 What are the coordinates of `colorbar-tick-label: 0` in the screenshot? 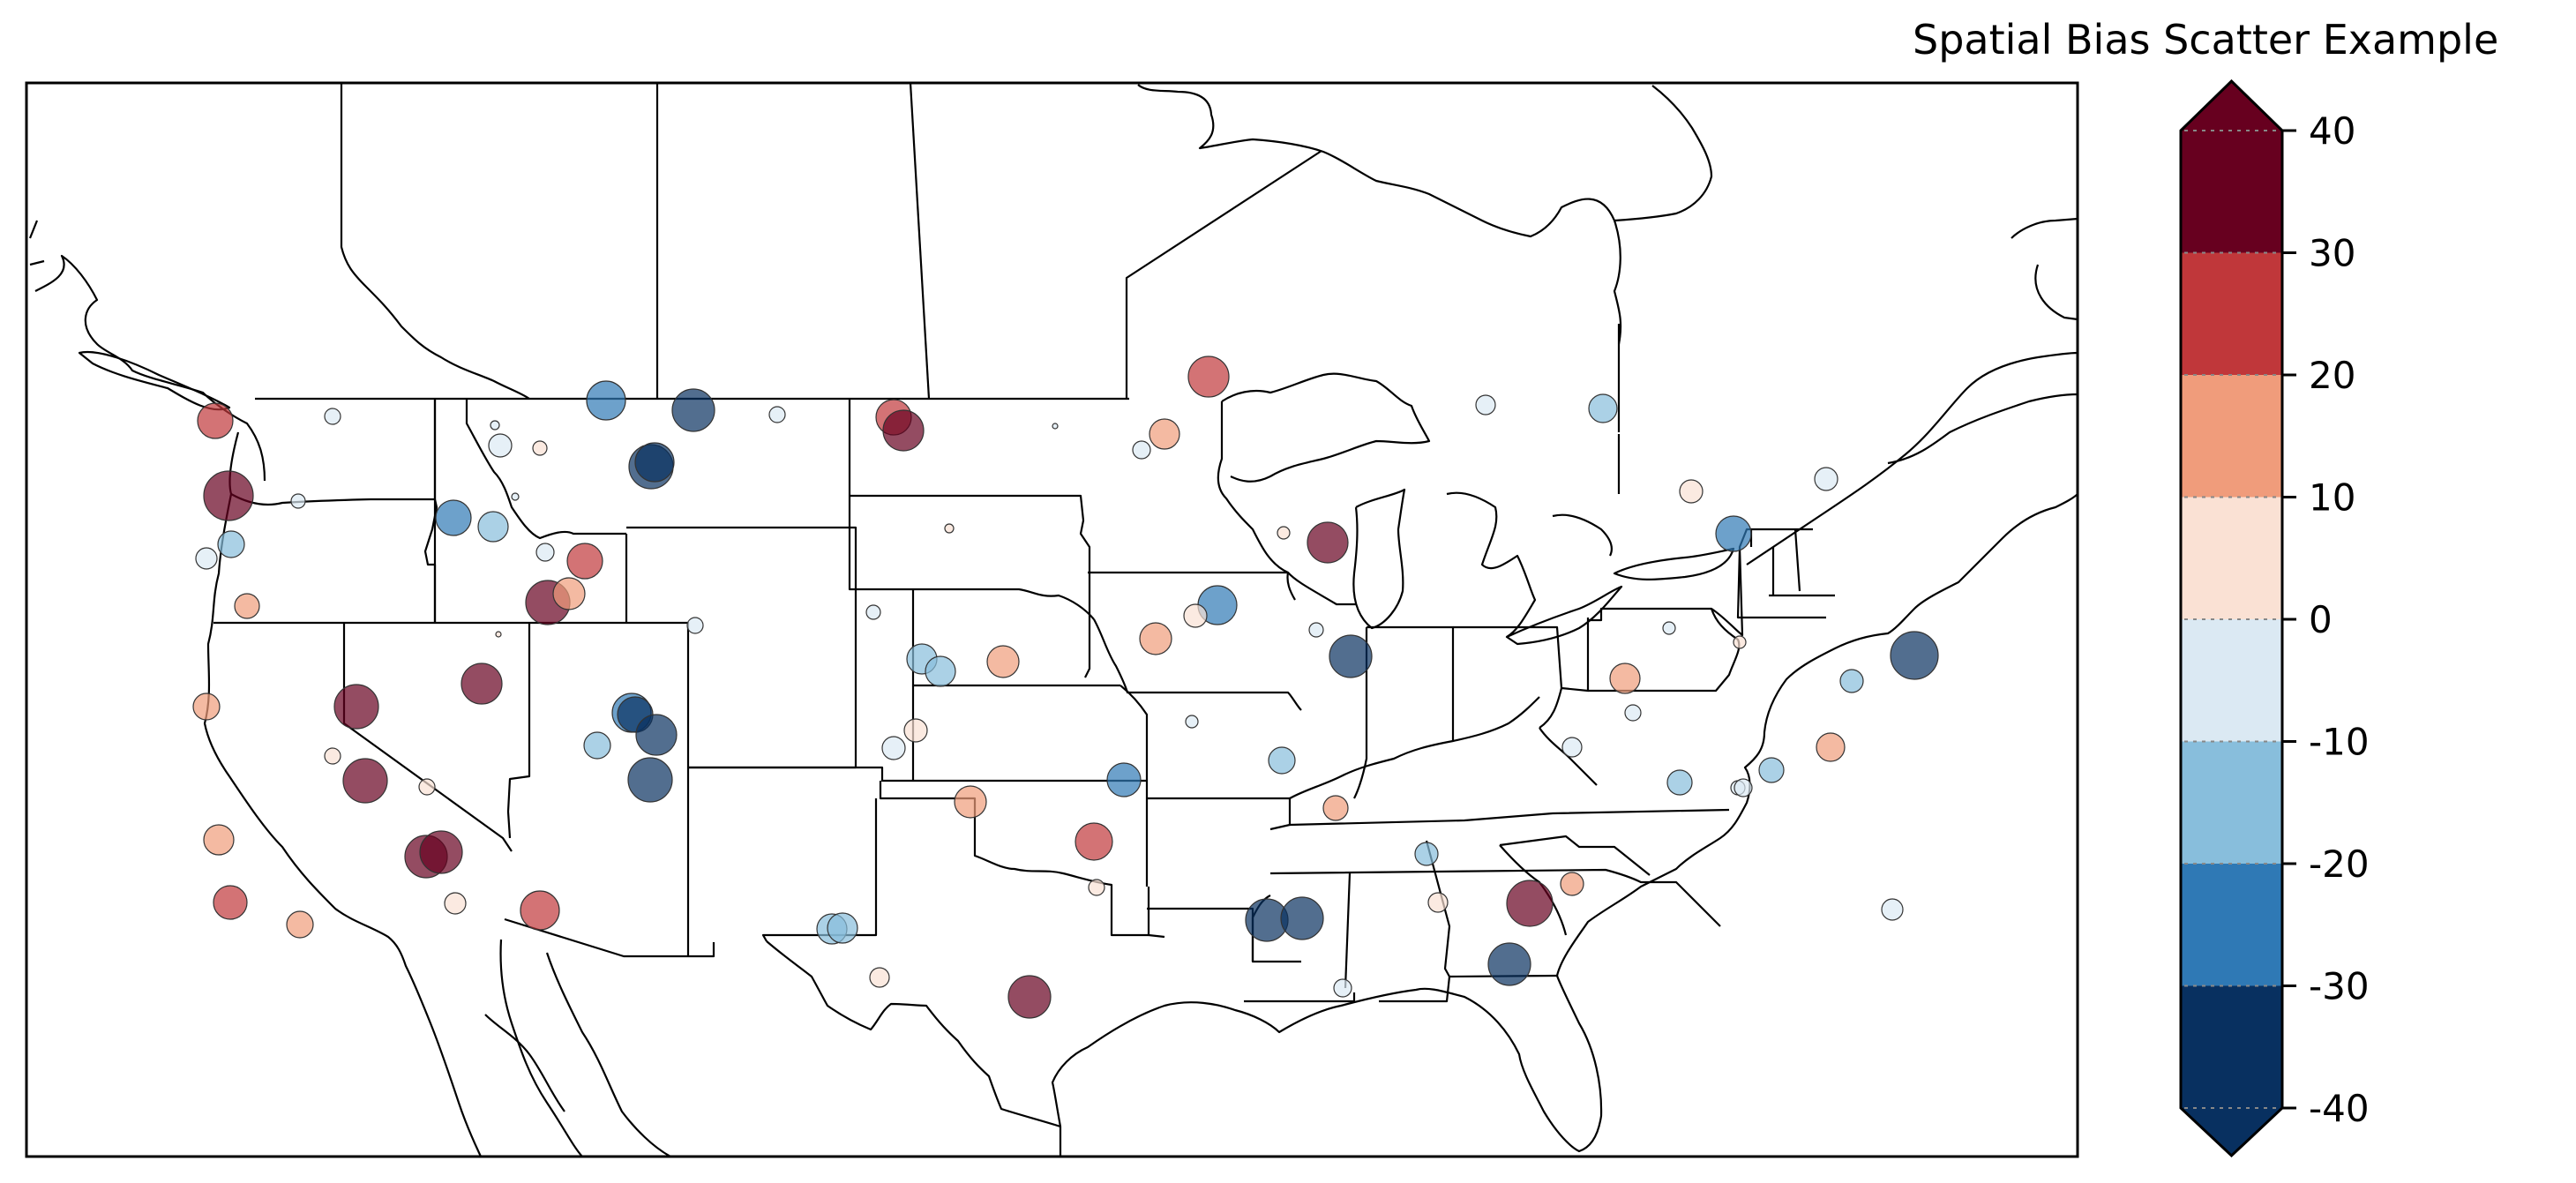 It's located at (2321, 619).